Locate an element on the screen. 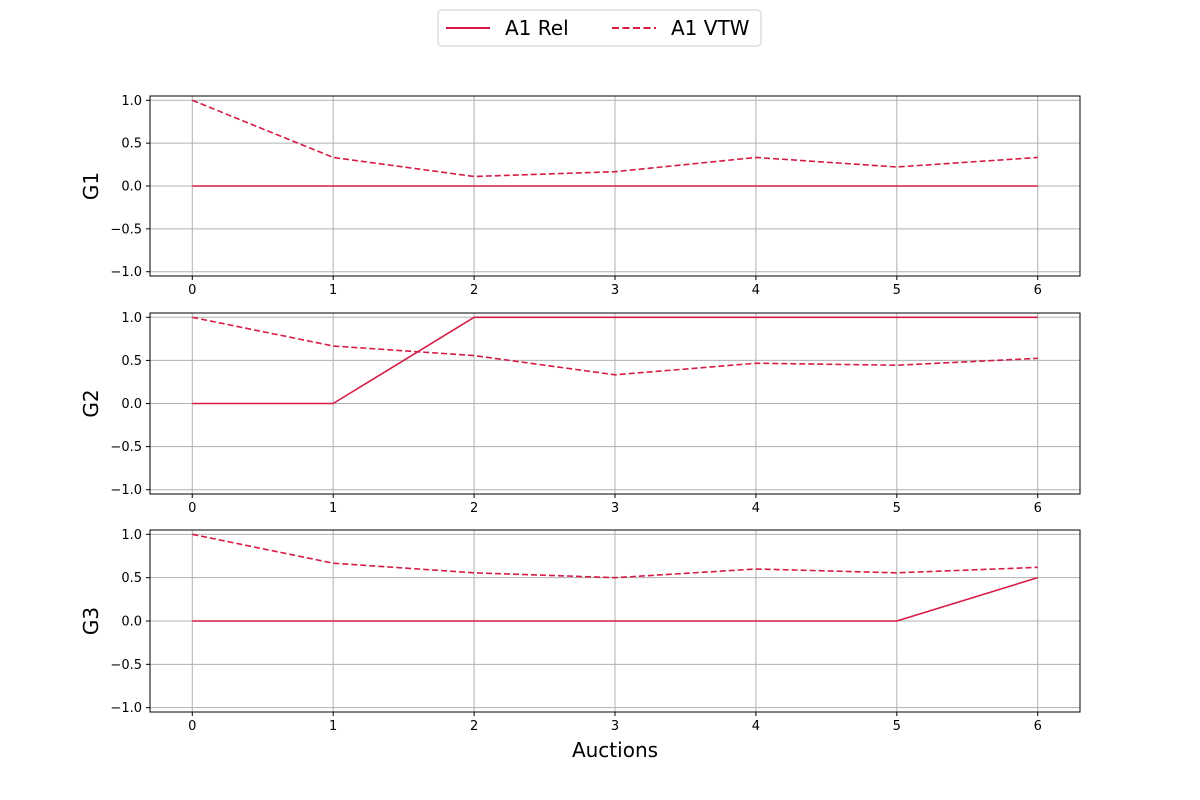  y-axis-label: G2 is located at coordinates (91, 403).